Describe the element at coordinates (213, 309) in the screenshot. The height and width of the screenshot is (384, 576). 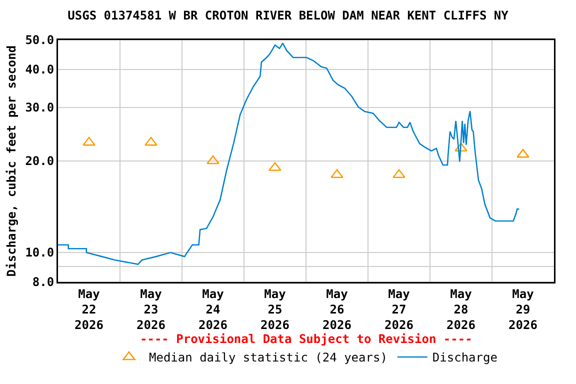
I see `x-tick-label: May 24 2026` at that location.